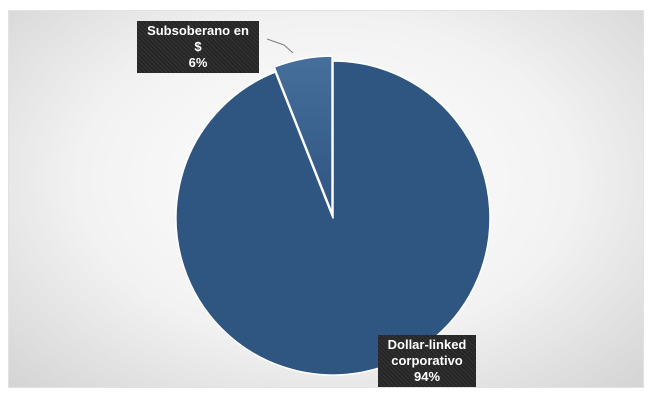 This screenshot has height=394, width=649. What do you see at coordinates (303, 134) in the screenshot?
I see `pie-slice-subsoberano-en` at bounding box center [303, 134].